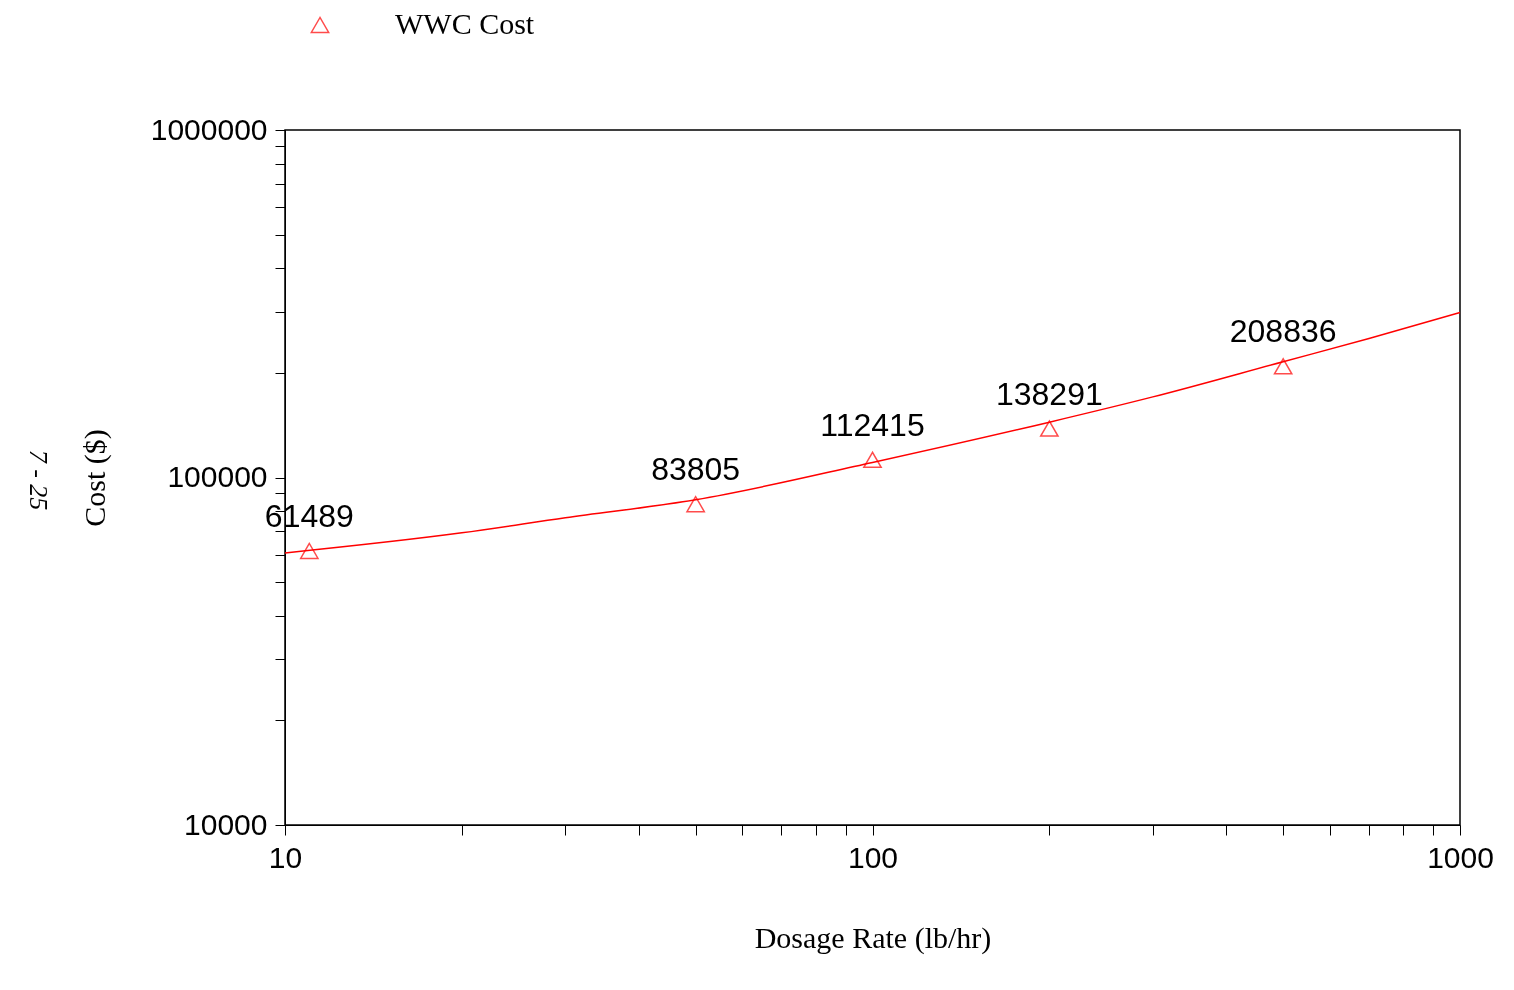 This screenshot has width=1514, height=990. Describe the element at coordinates (226, 824) in the screenshot. I see `y-tick-label: 10000` at that location.